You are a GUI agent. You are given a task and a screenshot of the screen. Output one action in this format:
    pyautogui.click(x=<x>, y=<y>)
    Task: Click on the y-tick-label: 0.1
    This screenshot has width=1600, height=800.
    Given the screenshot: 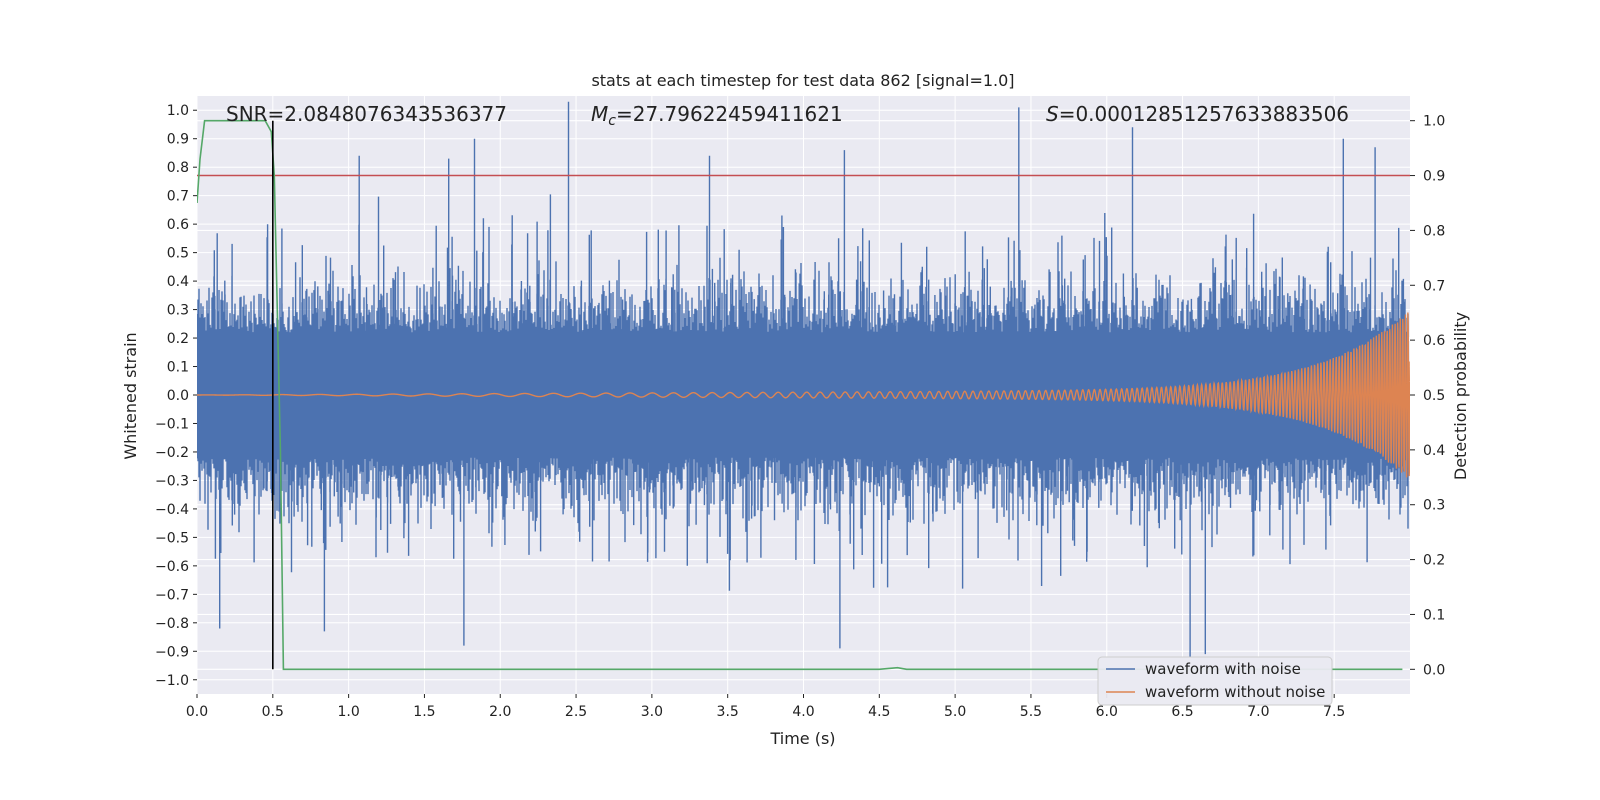 What is the action you would take?
    pyautogui.click(x=178, y=368)
    